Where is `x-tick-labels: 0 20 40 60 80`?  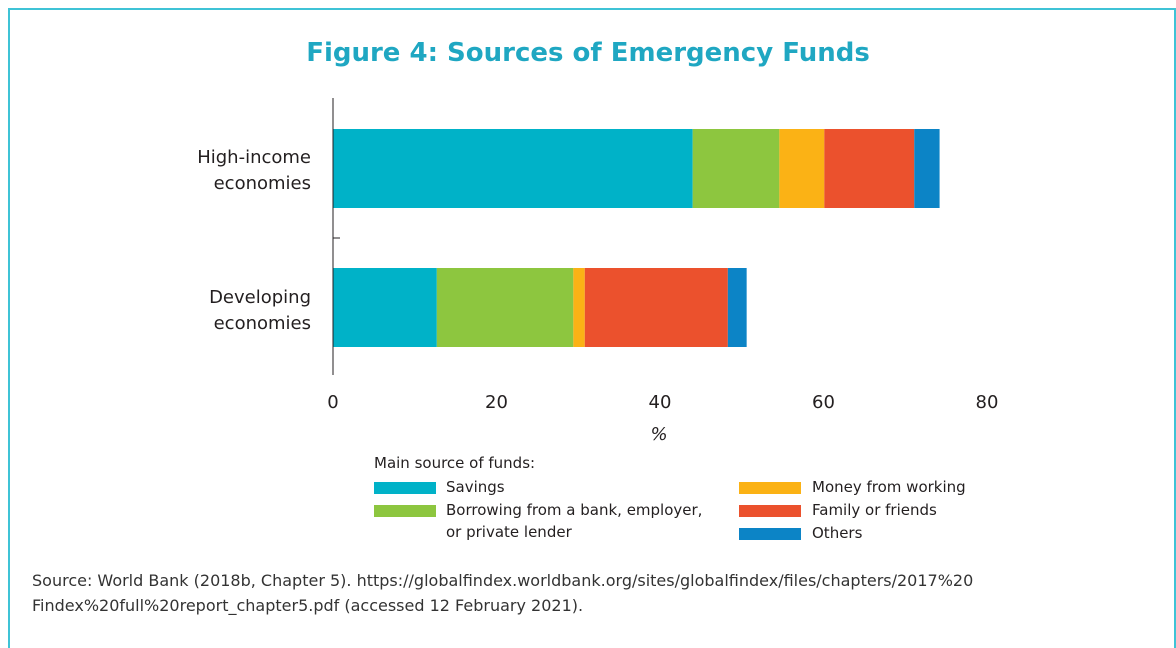
x-tick-labels: 0 20 40 60 80 is located at coordinates (662, 402).